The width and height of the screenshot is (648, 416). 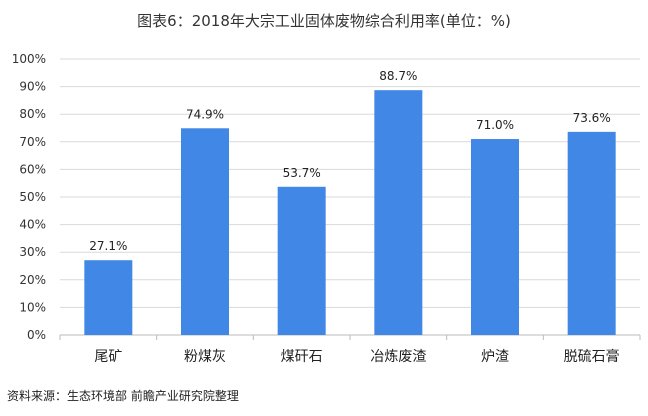 What do you see at coordinates (32, 280) in the screenshot?
I see `y-tick-label: 20%` at bounding box center [32, 280].